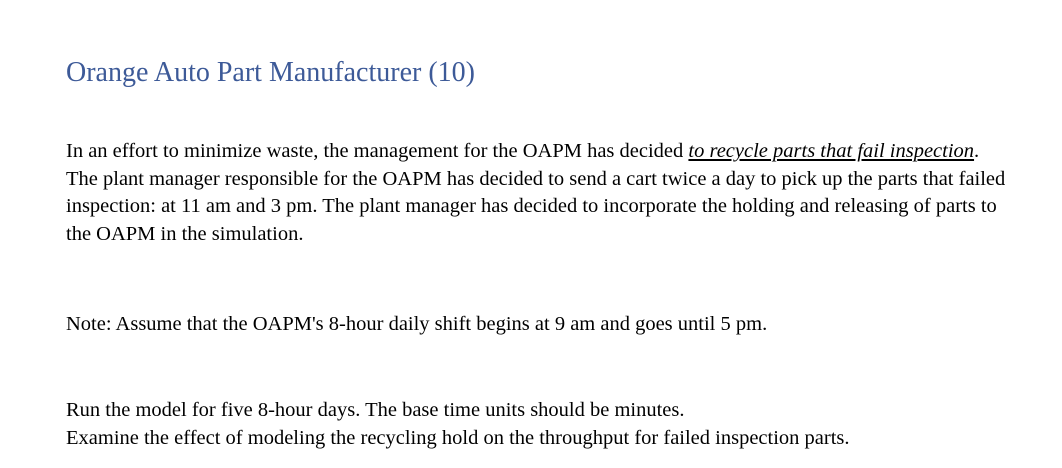 Image resolution: width=1062 pixels, height=468 pixels. I want to click on document-title: Orange Auto Part Manufacturer (10), so click(270, 72).